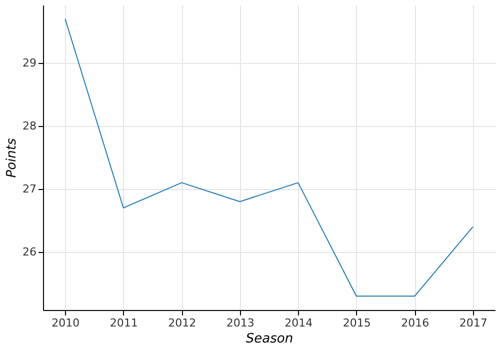 Image resolution: width=500 pixels, height=350 pixels. Describe the element at coordinates (29, 63) in the screenshot. I see `y-tick-label: 29` at that location.